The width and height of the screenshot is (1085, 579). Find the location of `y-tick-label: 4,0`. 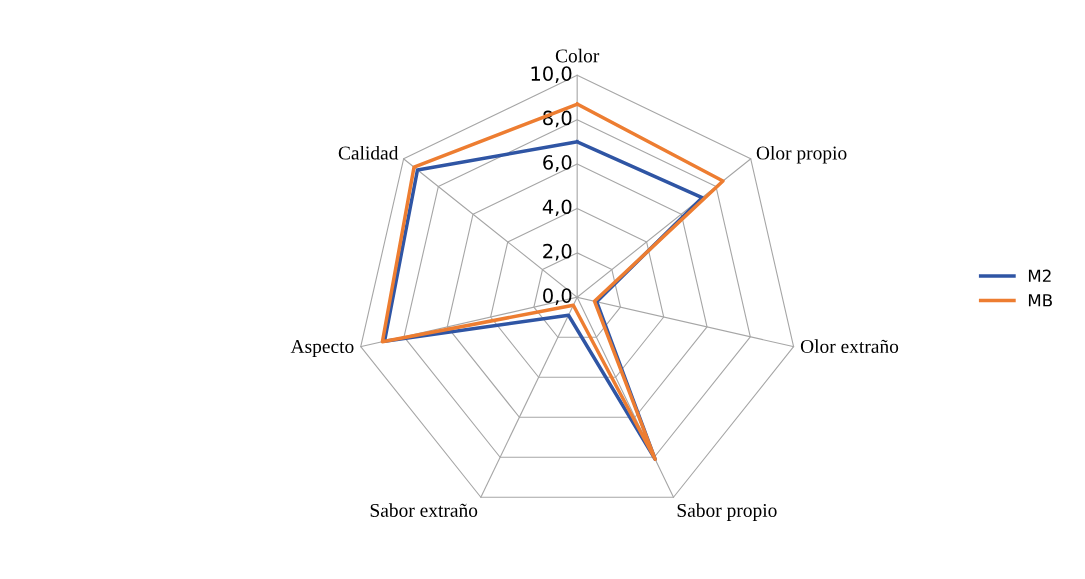

y-tick-label: 4,0 is located at coordinates (557, 208).